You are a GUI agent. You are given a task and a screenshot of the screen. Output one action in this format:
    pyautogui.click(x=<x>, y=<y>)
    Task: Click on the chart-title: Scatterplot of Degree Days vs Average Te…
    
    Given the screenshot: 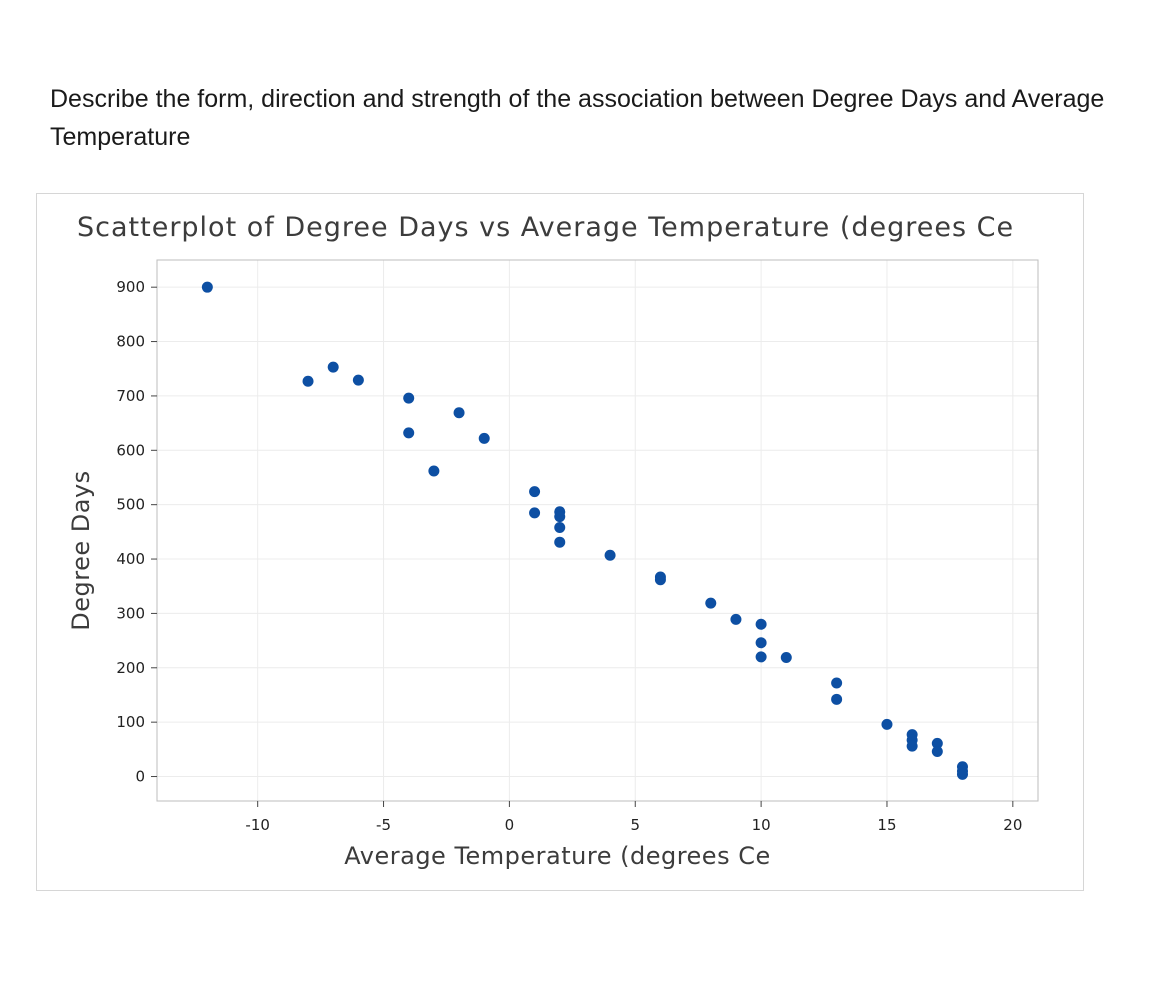 What is the action you would take?
    pyautogui.click(x=545, y=227)
    